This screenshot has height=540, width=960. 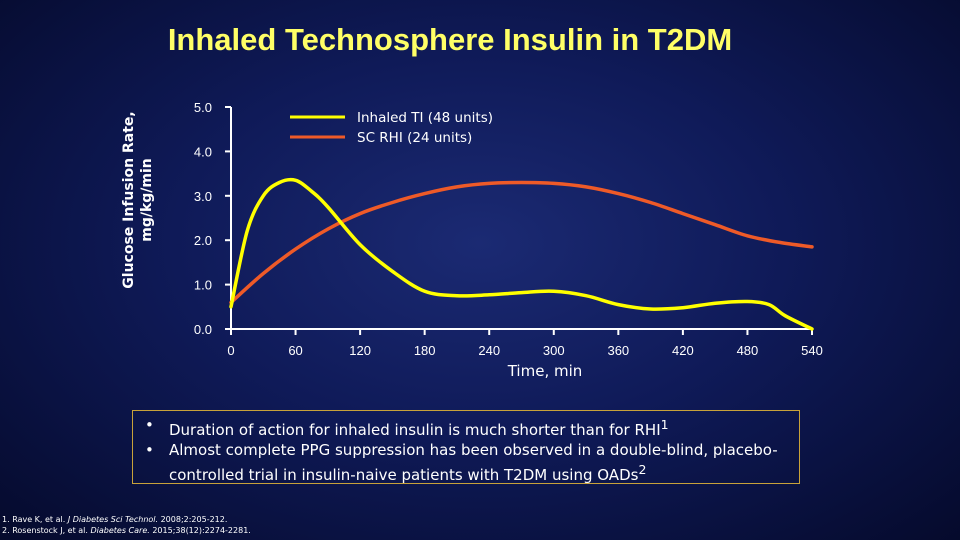 What do you see at coordinates (201, 530) in the screenshot?
I see `reference-details: 2015;38(12):2274-2281.` at bounding box center [201, 530].